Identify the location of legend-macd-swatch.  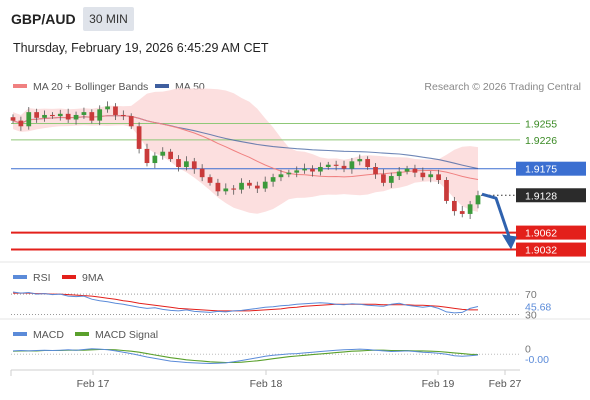
(20, 334).